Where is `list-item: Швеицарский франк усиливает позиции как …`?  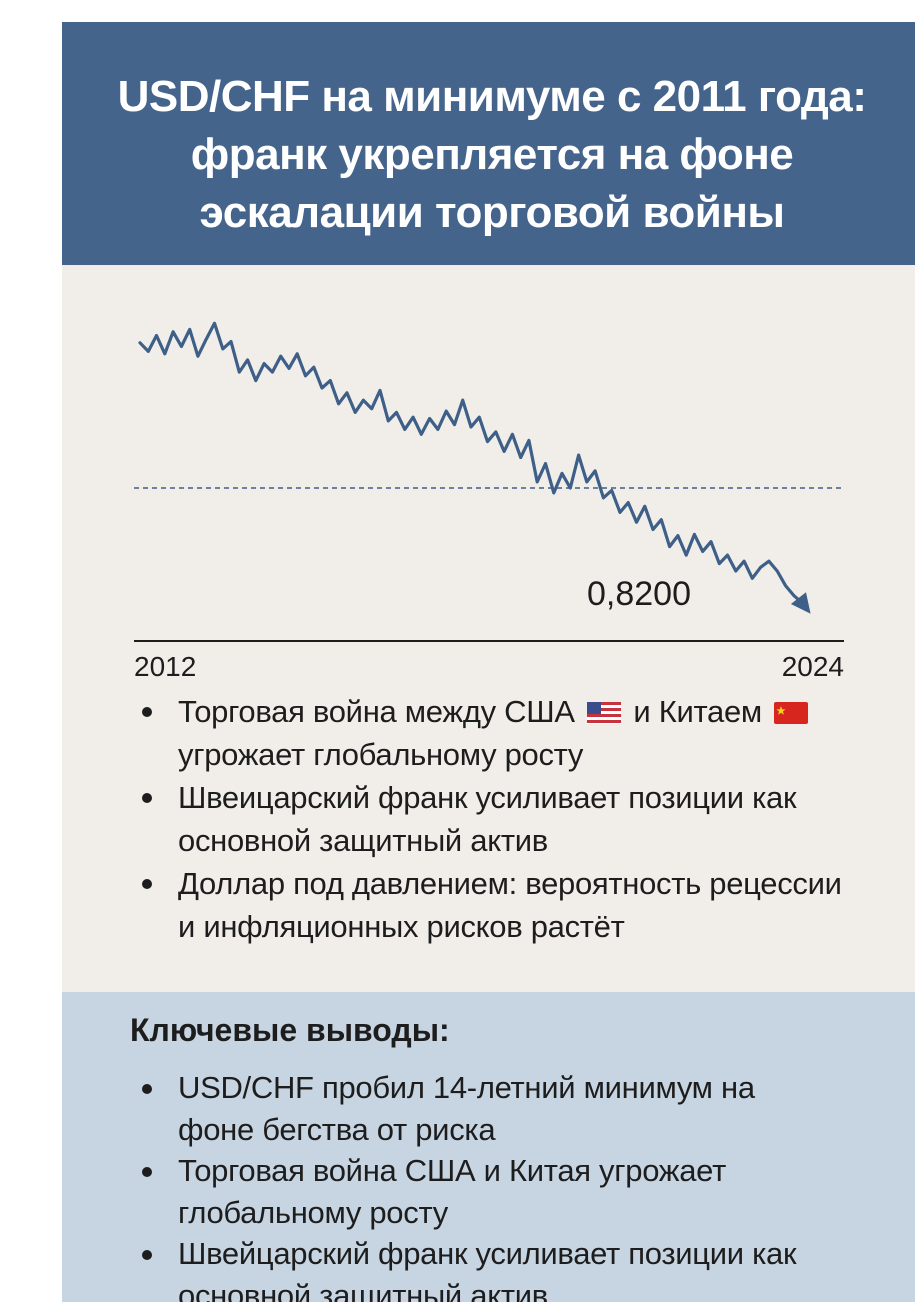 list-item: Швеицарский франк усиливает позиции как … is located at coordinates (460, 819).